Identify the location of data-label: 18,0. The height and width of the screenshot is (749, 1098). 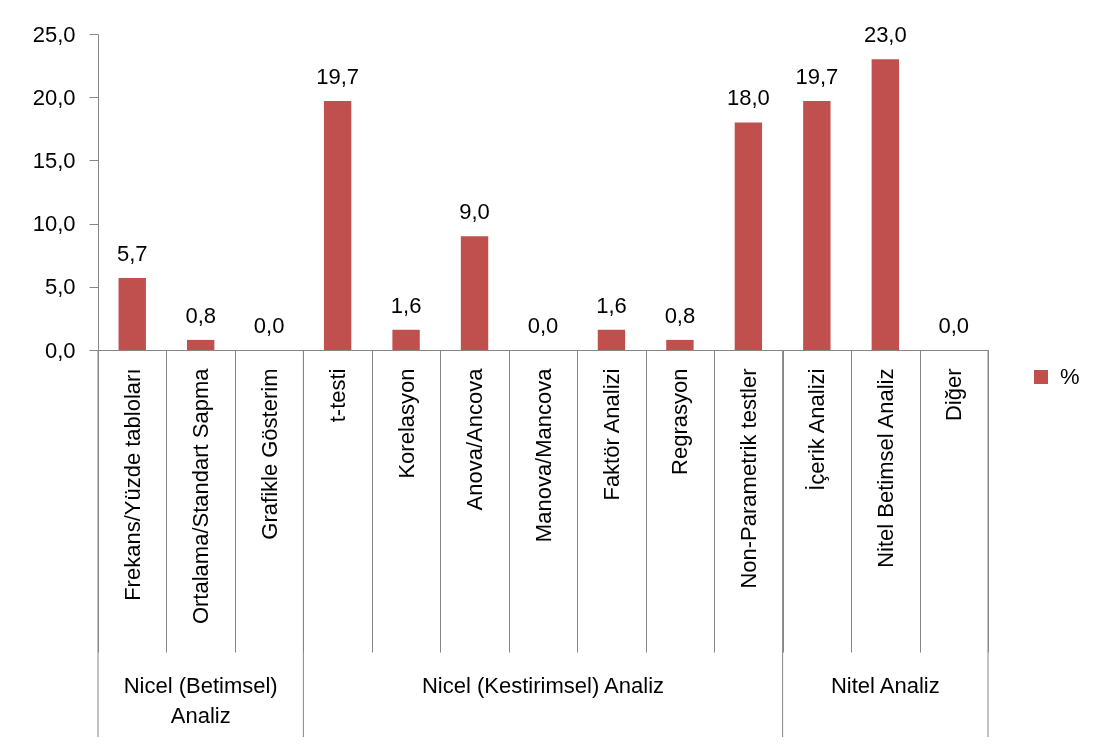
(748, 98).